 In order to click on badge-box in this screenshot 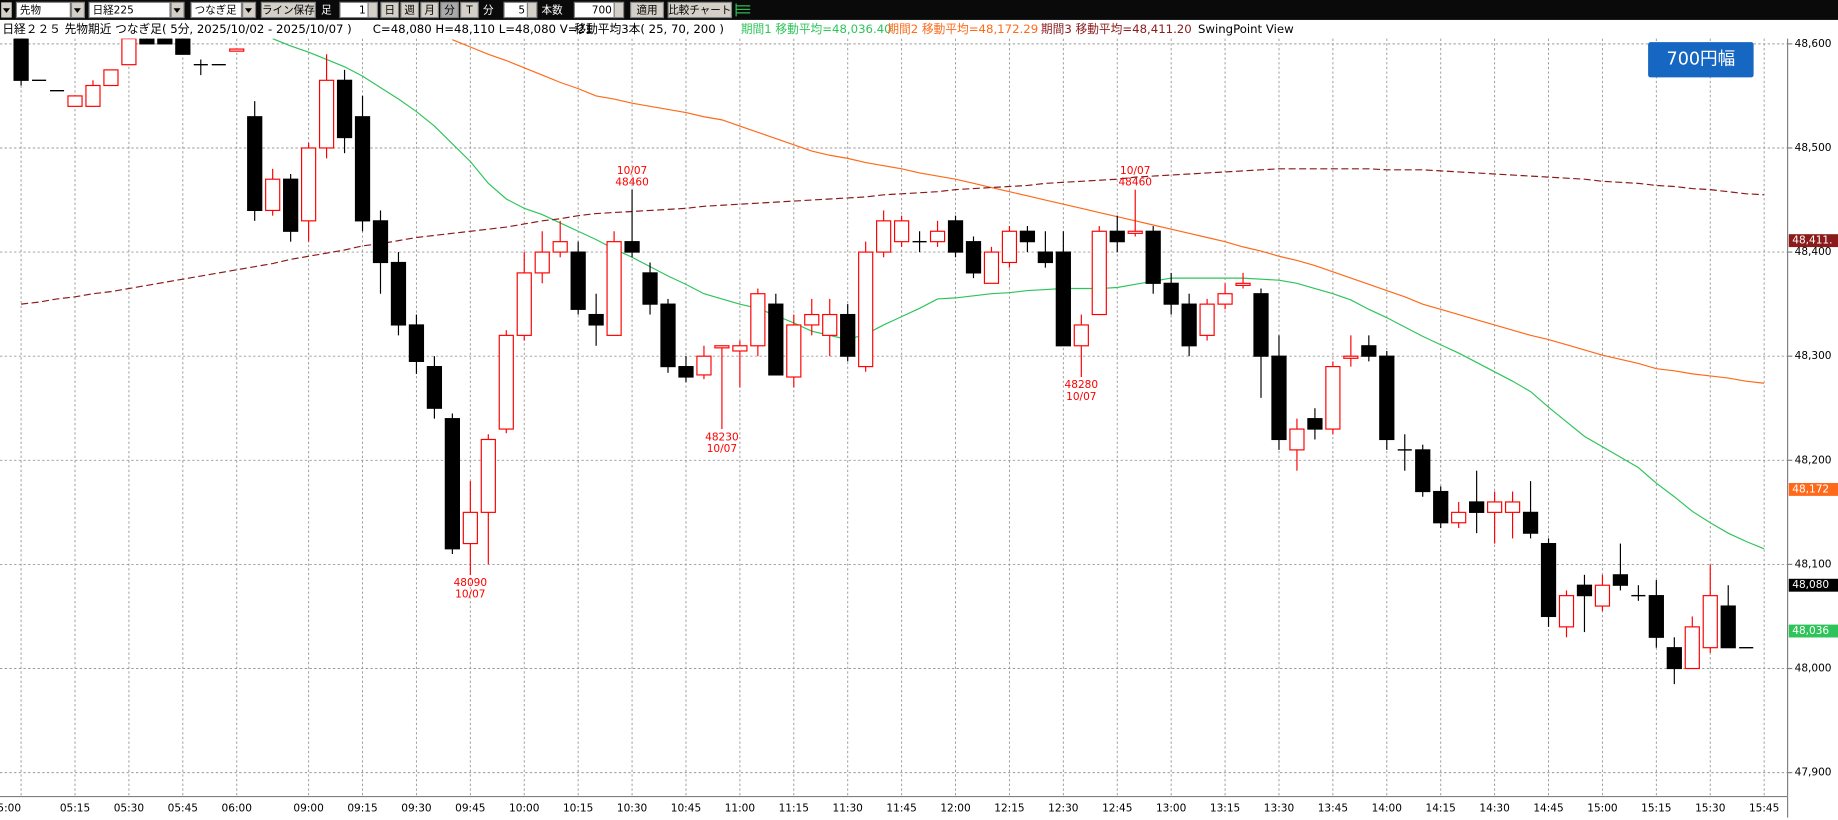, I will do `click(1701, 60)`.